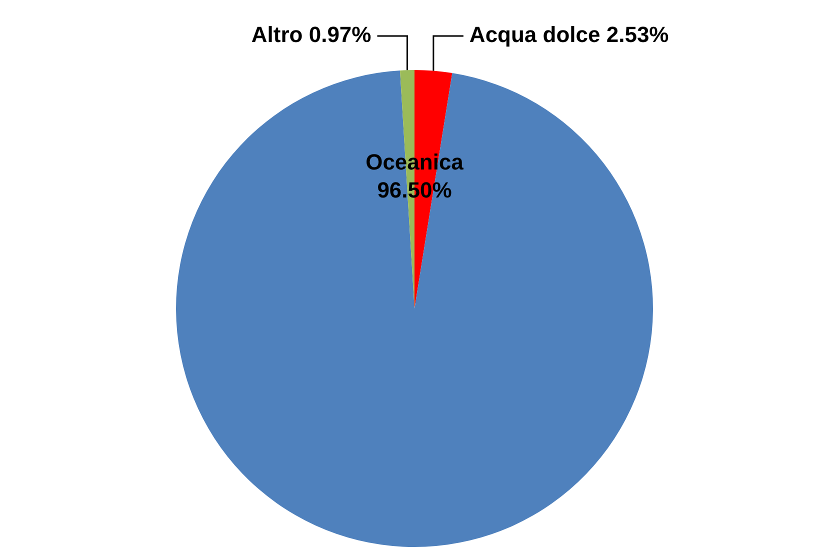 The width and height of the screenshot is (829, 557). Describe the element at coordinates (311, 35) in the screenshot. I see `slice-label: Altro 0.97%` at that location.